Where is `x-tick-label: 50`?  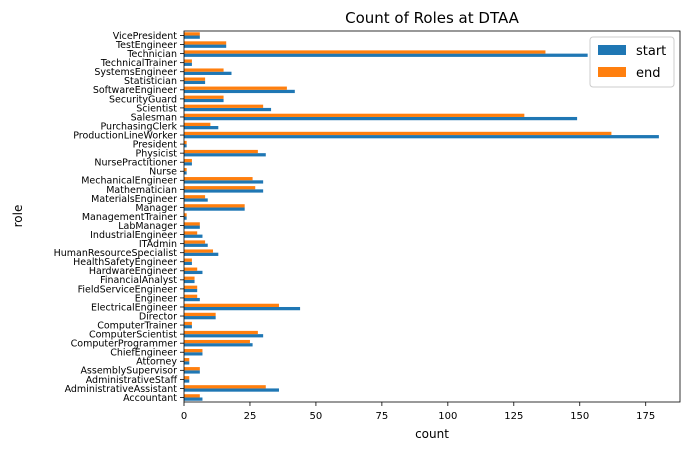
x-tick-label: 50 is located at coordinates (316, 416).